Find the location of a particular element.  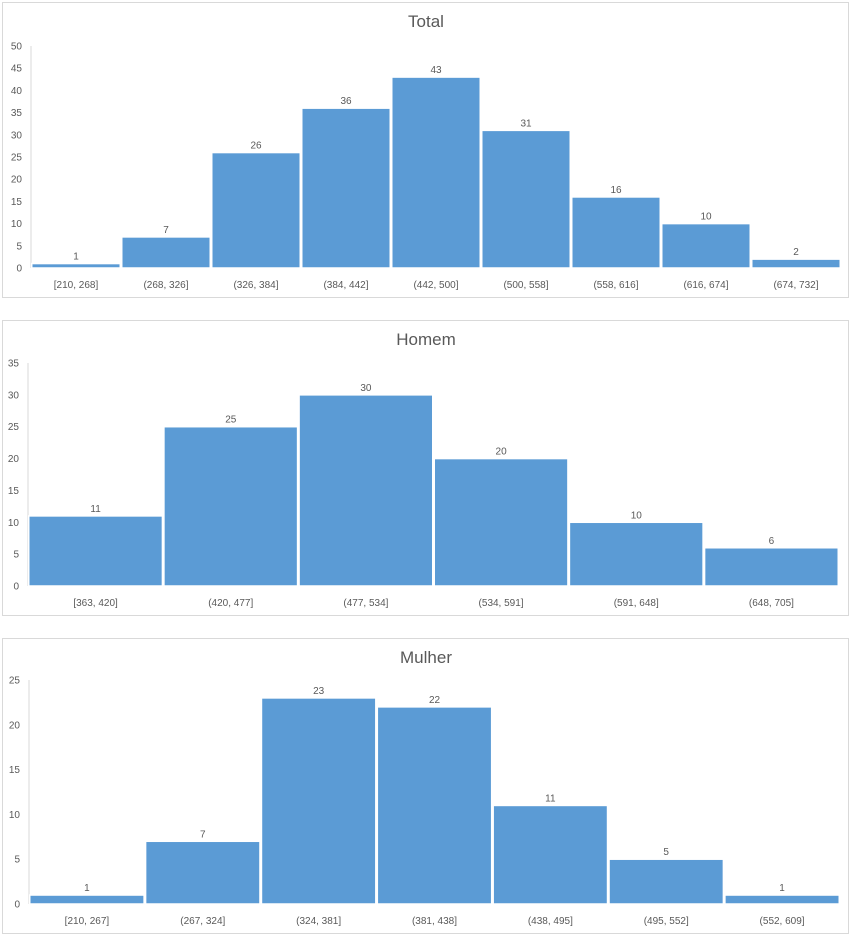

x-tick-label: (674, 732] is located at coordinates (795, 285).